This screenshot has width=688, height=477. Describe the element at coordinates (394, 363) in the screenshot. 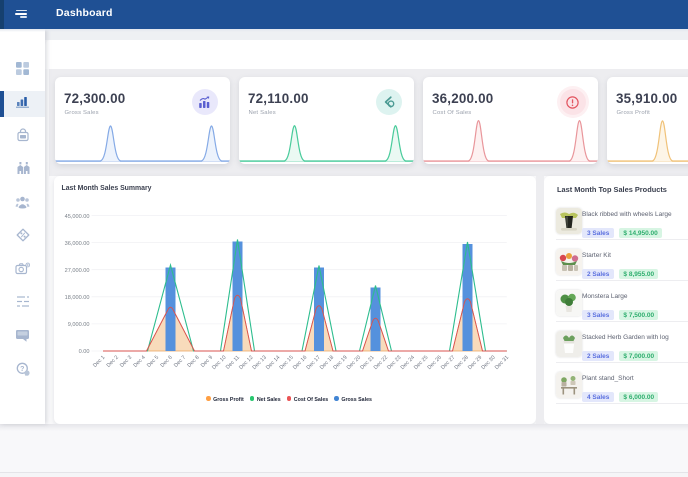

I see `svg-text: Dec 23` at that location.